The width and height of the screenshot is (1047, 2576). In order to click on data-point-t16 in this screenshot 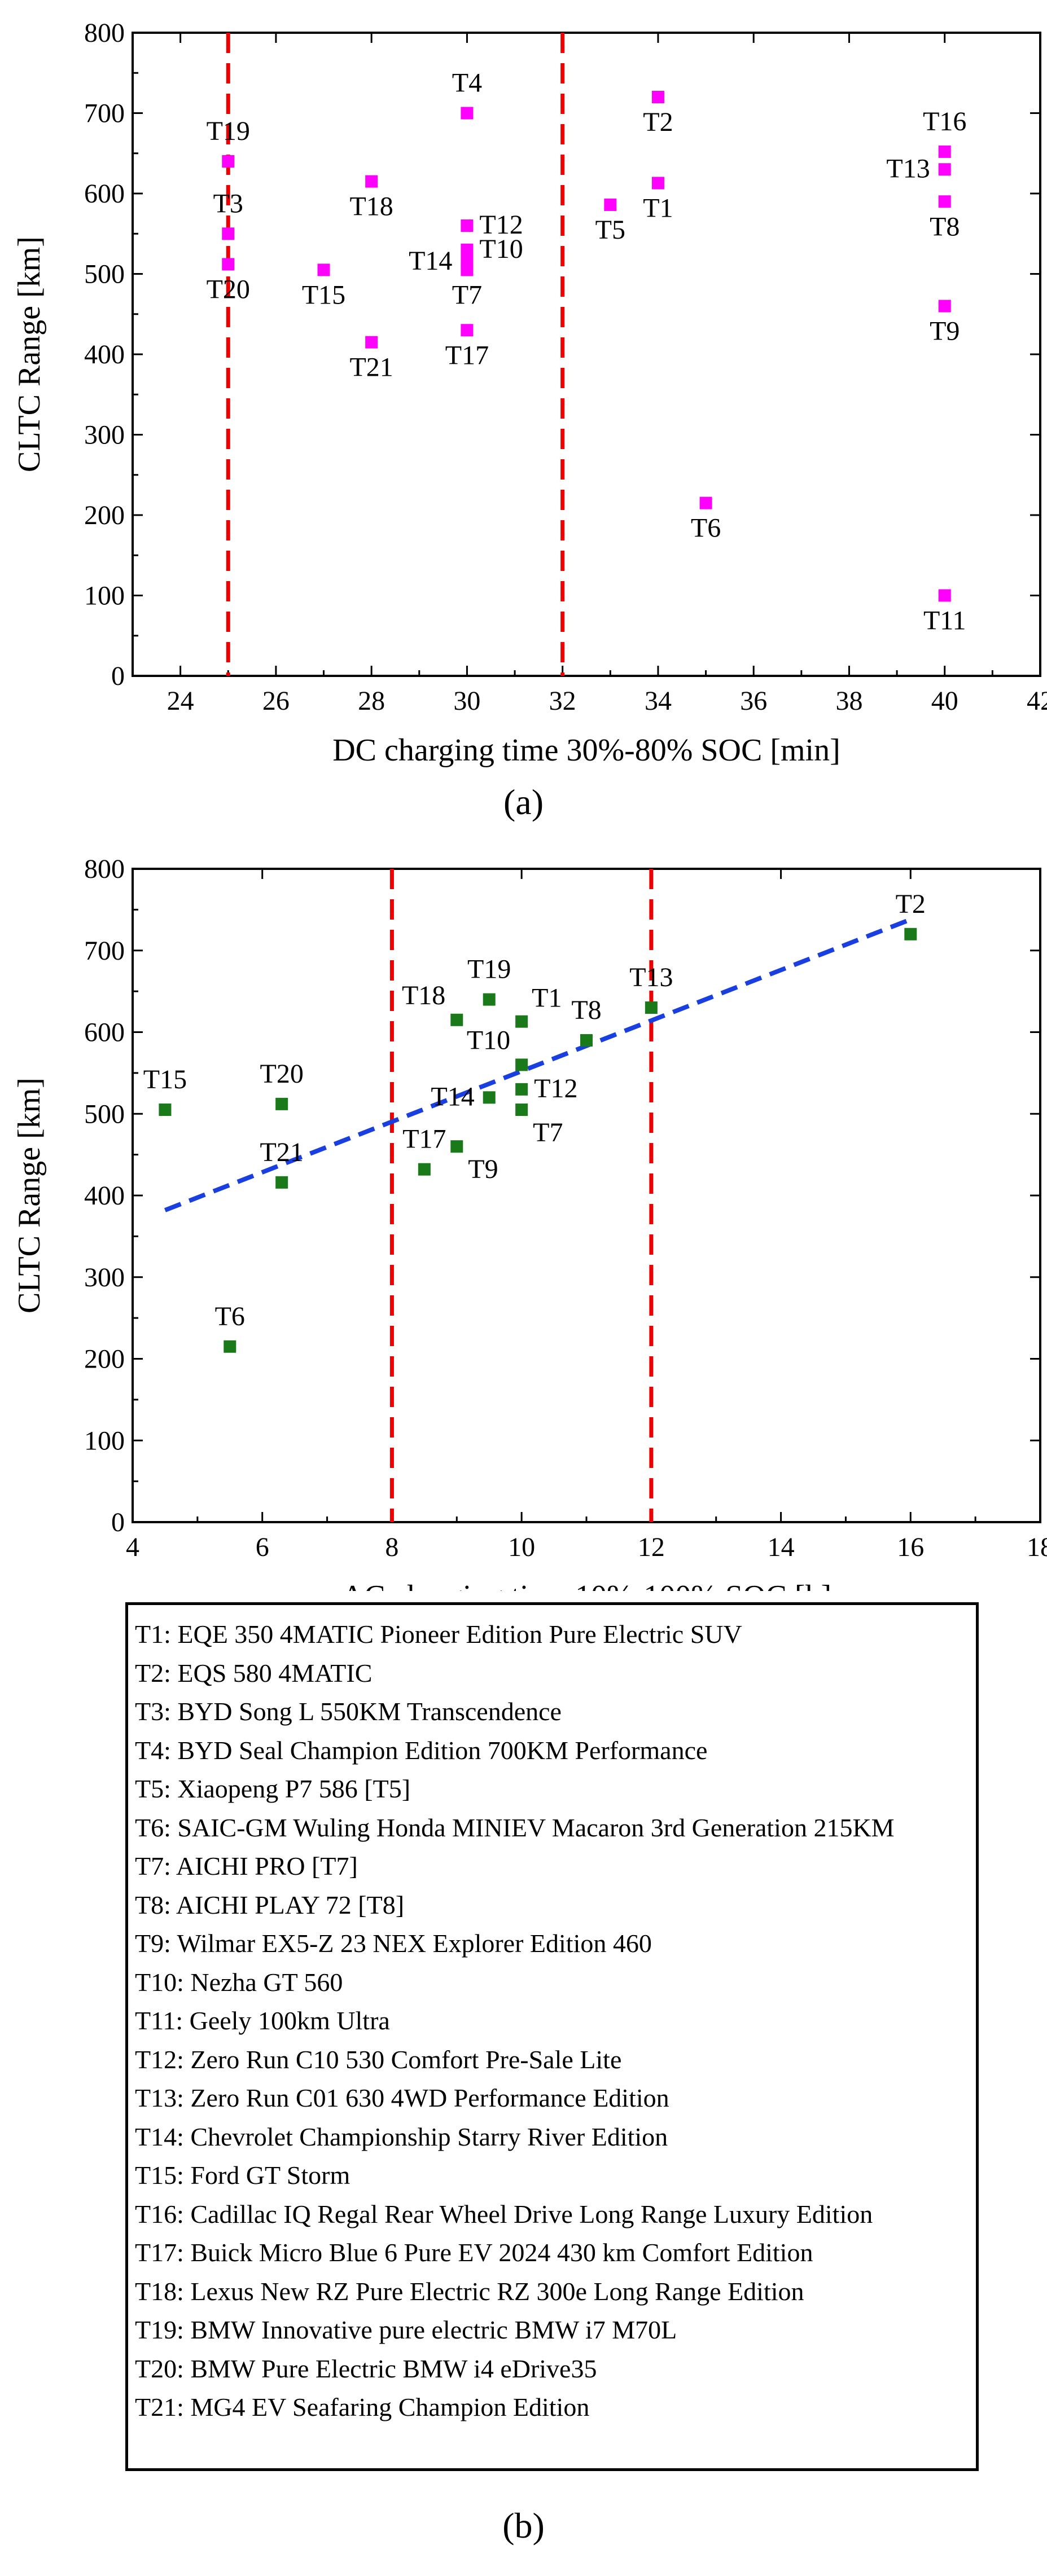, I will do `click(944, 151)`.